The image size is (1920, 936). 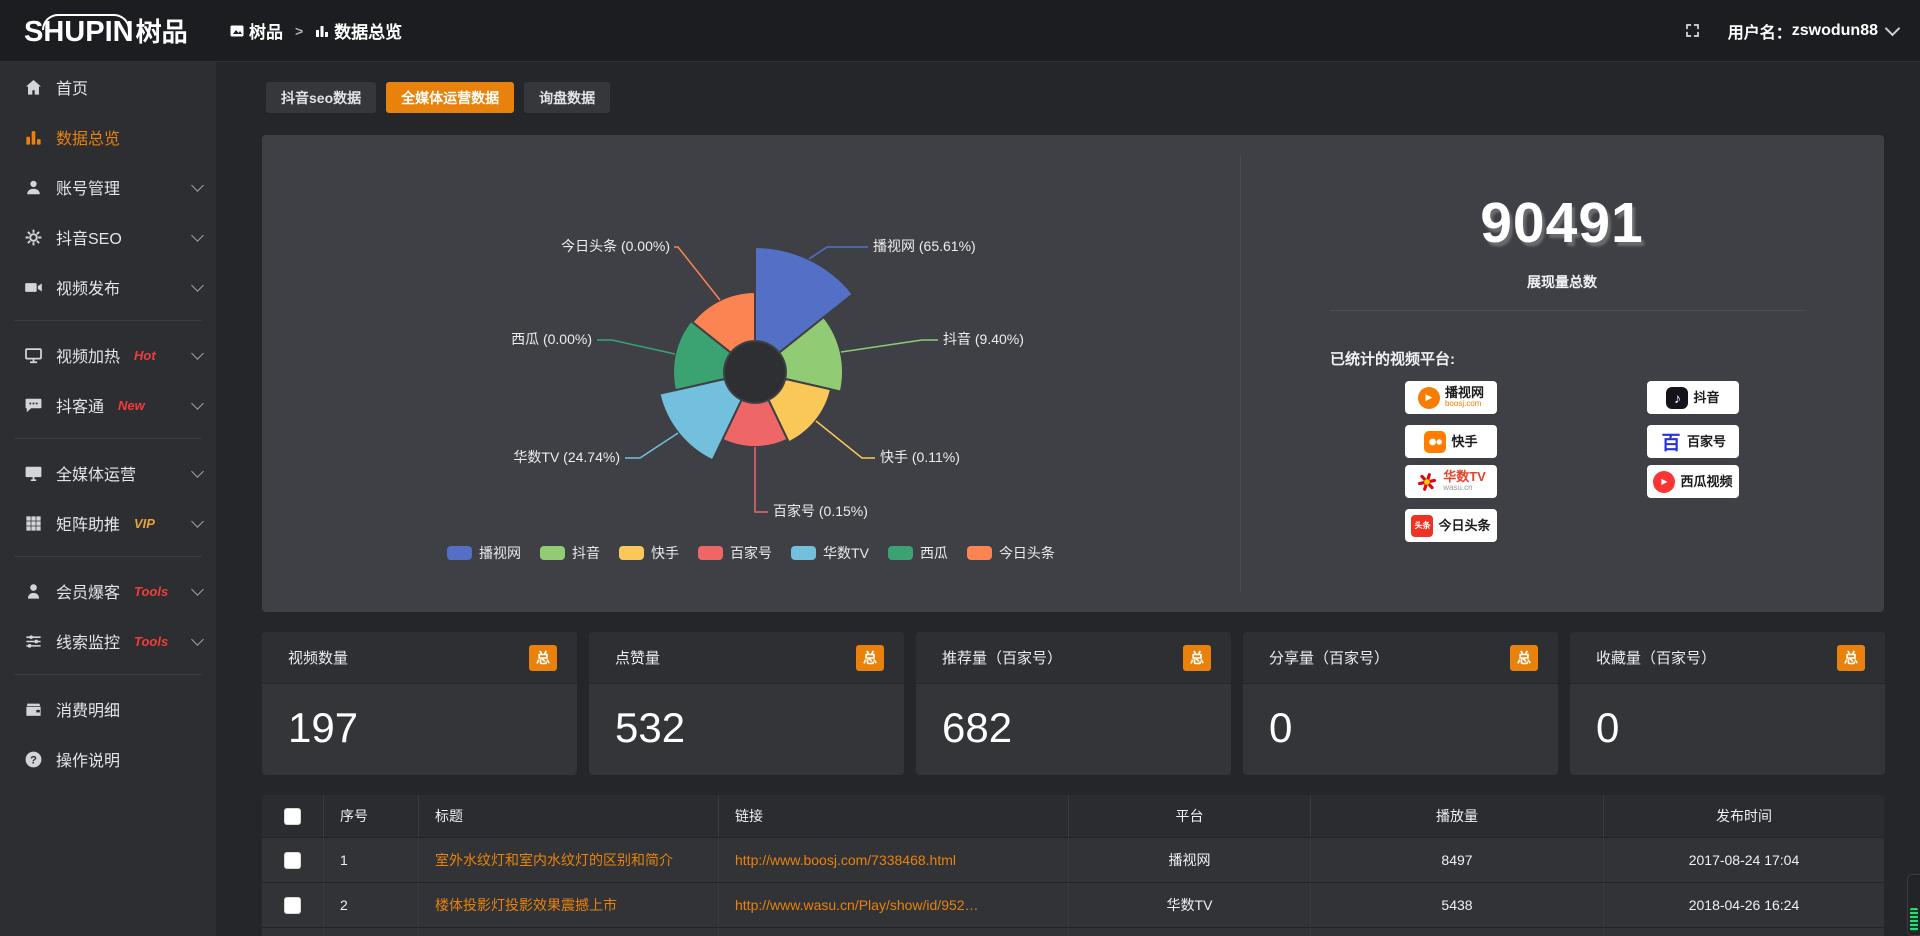 I want to click on sidebar-item-9: 会员爆客 Tools, so click(x=108, y=591).